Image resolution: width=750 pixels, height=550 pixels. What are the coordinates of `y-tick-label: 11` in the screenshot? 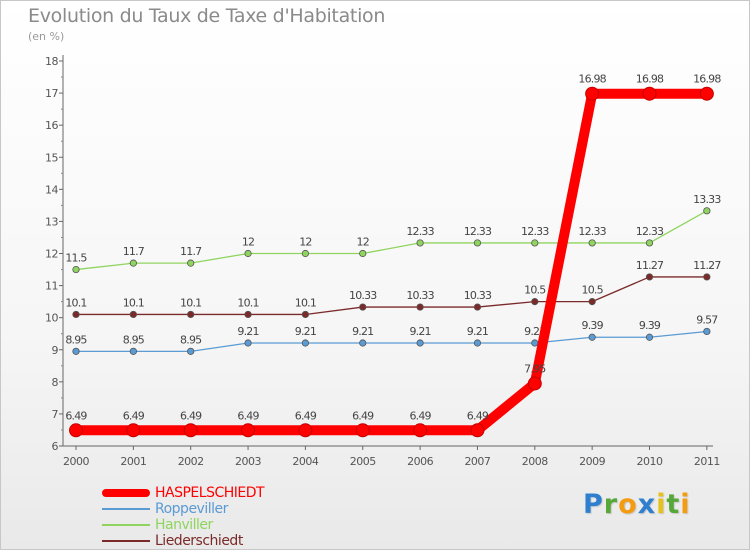 It's located at (51, 286).